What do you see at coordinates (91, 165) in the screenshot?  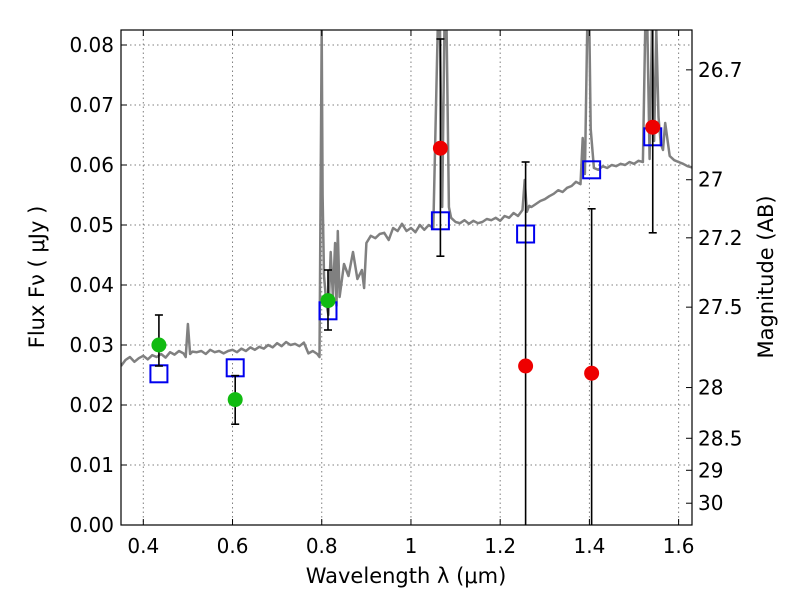 I see `y-tick-label: 0.06` at bounding box center [91, 165].